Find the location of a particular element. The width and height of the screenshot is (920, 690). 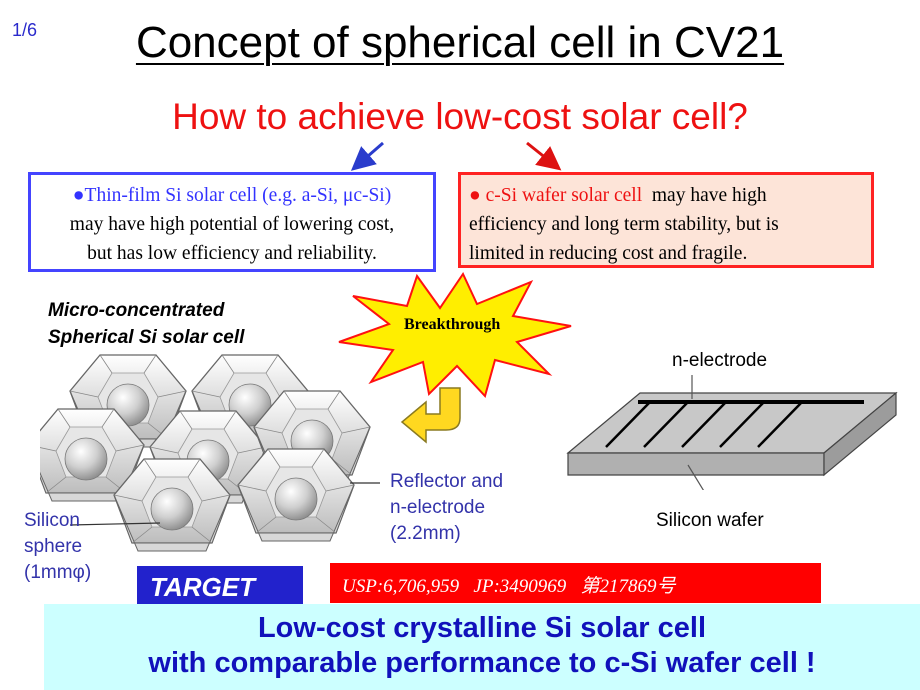

arrow-right-icon is located at coordinates (544, 156).